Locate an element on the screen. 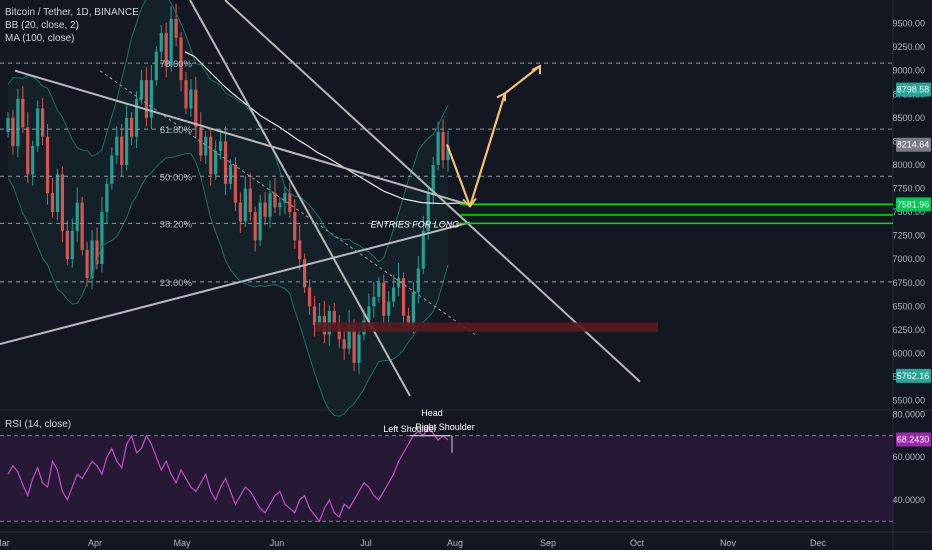 The image size is (932, 550). entries-for-long-label: ENTRIES FOR LONG is located at coordinates (415, 224).